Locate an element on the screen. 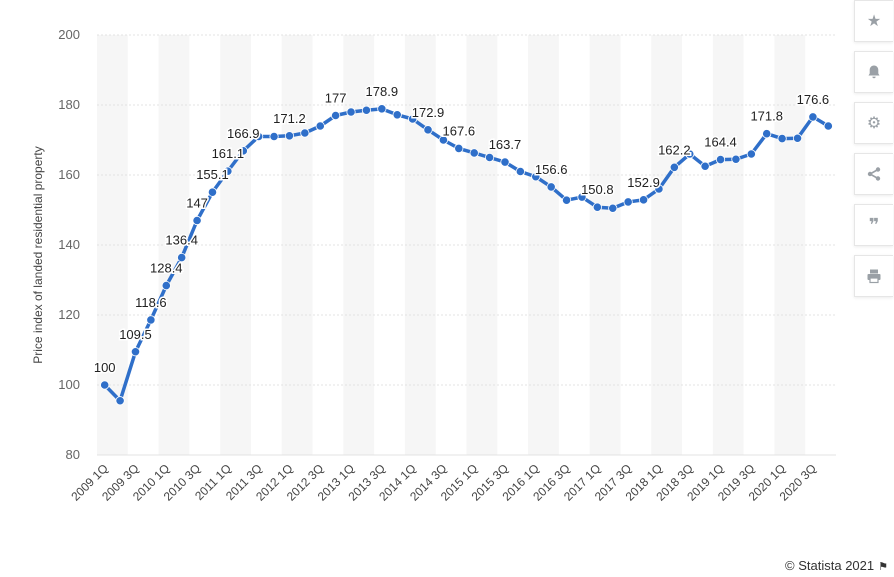  flag-icon: ⚑ is located at coordinates (883, 567).